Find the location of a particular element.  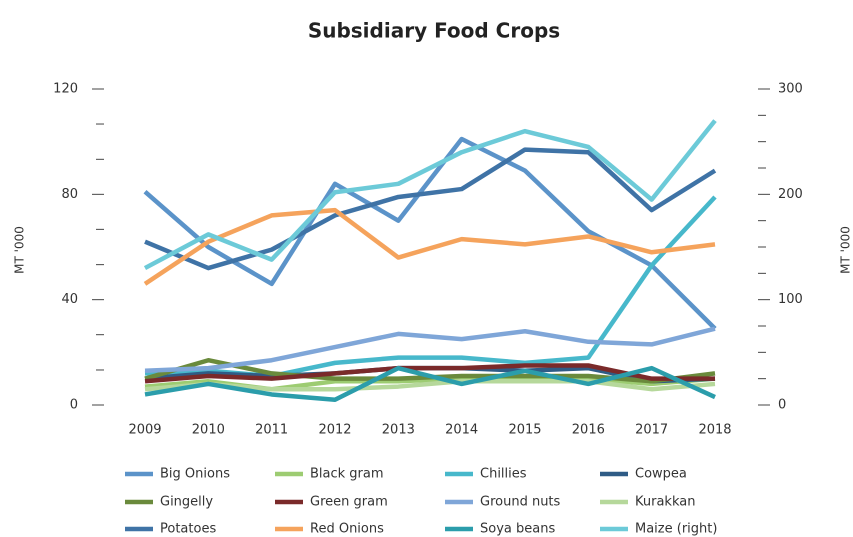

y-tick-label: 120 is located at coordinates (65, 89).